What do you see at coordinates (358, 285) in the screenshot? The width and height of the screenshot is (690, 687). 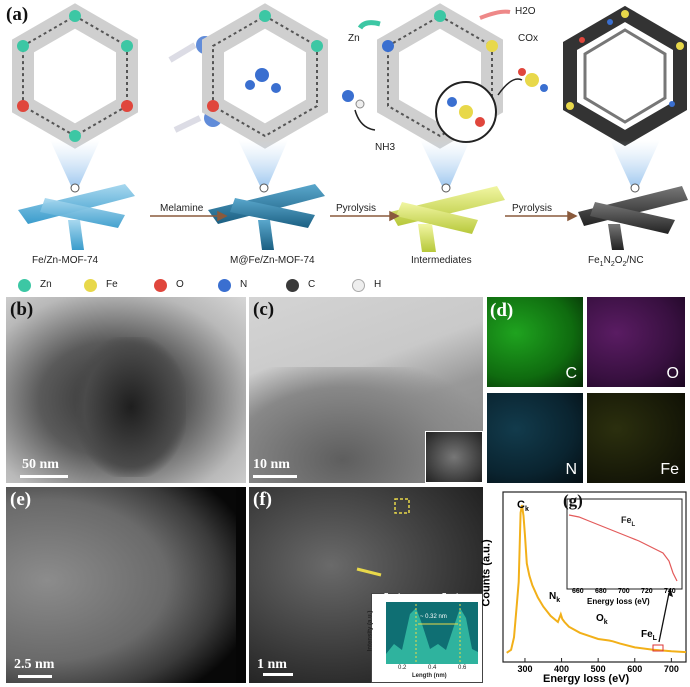 I see `legend-dot-h` at bounding box center [358, 285].